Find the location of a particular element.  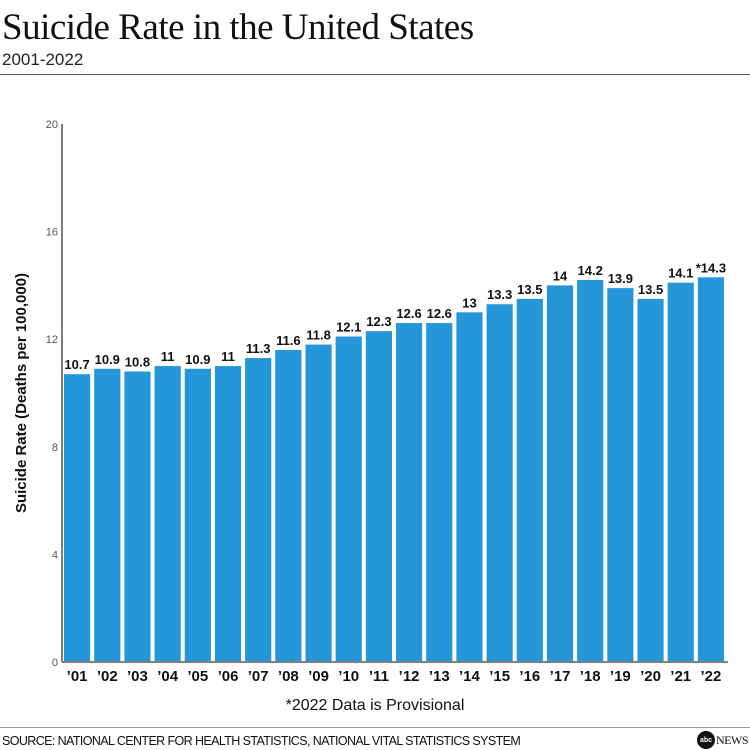

y-tick-label: 16 is located at coordinates (52, 233).